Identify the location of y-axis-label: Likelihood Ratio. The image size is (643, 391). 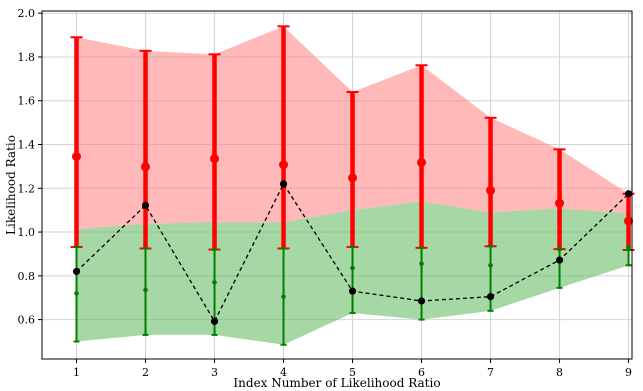
(11, 185).